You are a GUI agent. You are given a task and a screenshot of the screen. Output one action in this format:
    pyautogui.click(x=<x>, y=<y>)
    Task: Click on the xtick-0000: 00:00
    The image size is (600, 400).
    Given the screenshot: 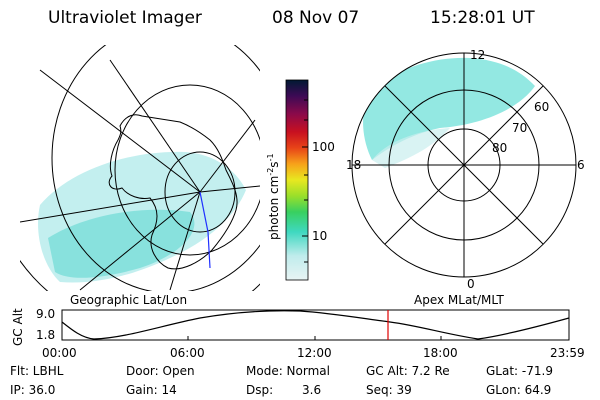 What is the action you would take?
    pyautogui.click(x=59, y=353)
    